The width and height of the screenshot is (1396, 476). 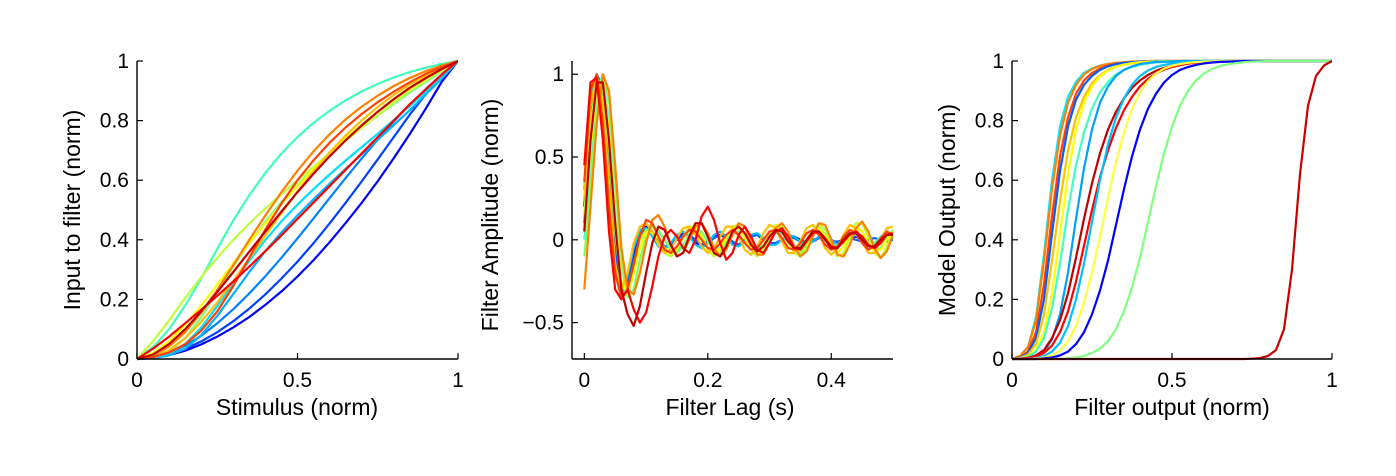 I want to click on y-axis-label: Model Output (norm), so click(x=947, y=210).